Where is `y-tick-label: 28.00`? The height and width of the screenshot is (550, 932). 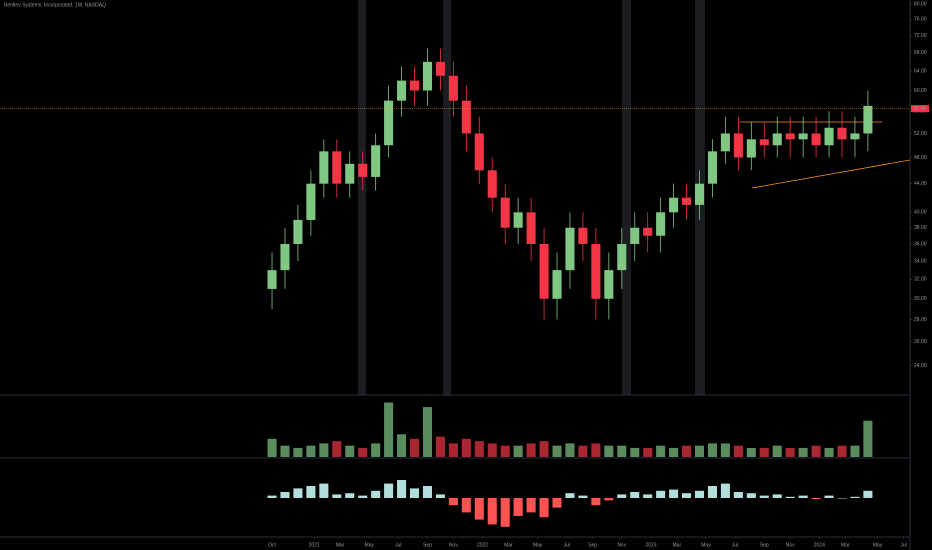 y-tick-label: 28.00 is located at coordinates (920, 320).